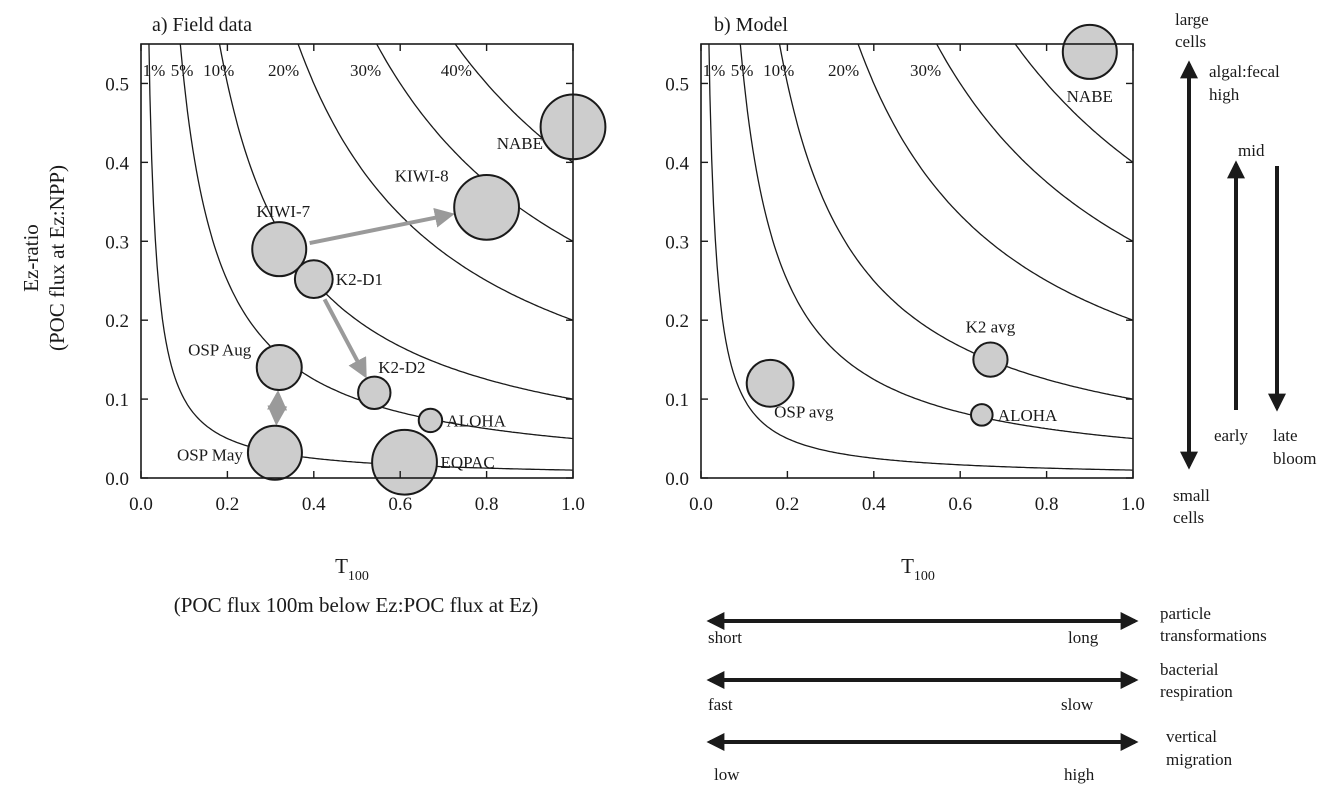  What do you see at coordinates (727, 774) in the screenshot?
I see `low-label: low` at bounding box center [727, 774].